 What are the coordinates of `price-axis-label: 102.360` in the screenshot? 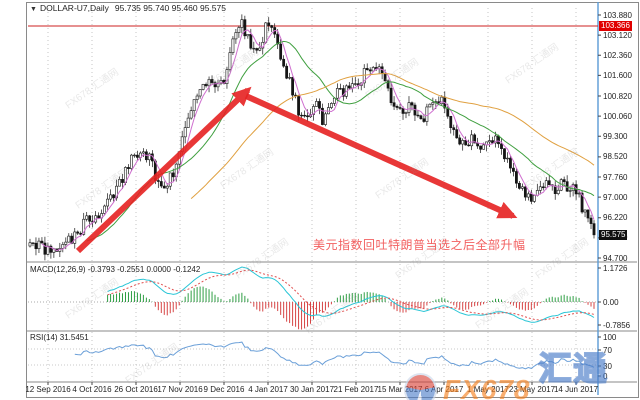 It's located at (617, 55).